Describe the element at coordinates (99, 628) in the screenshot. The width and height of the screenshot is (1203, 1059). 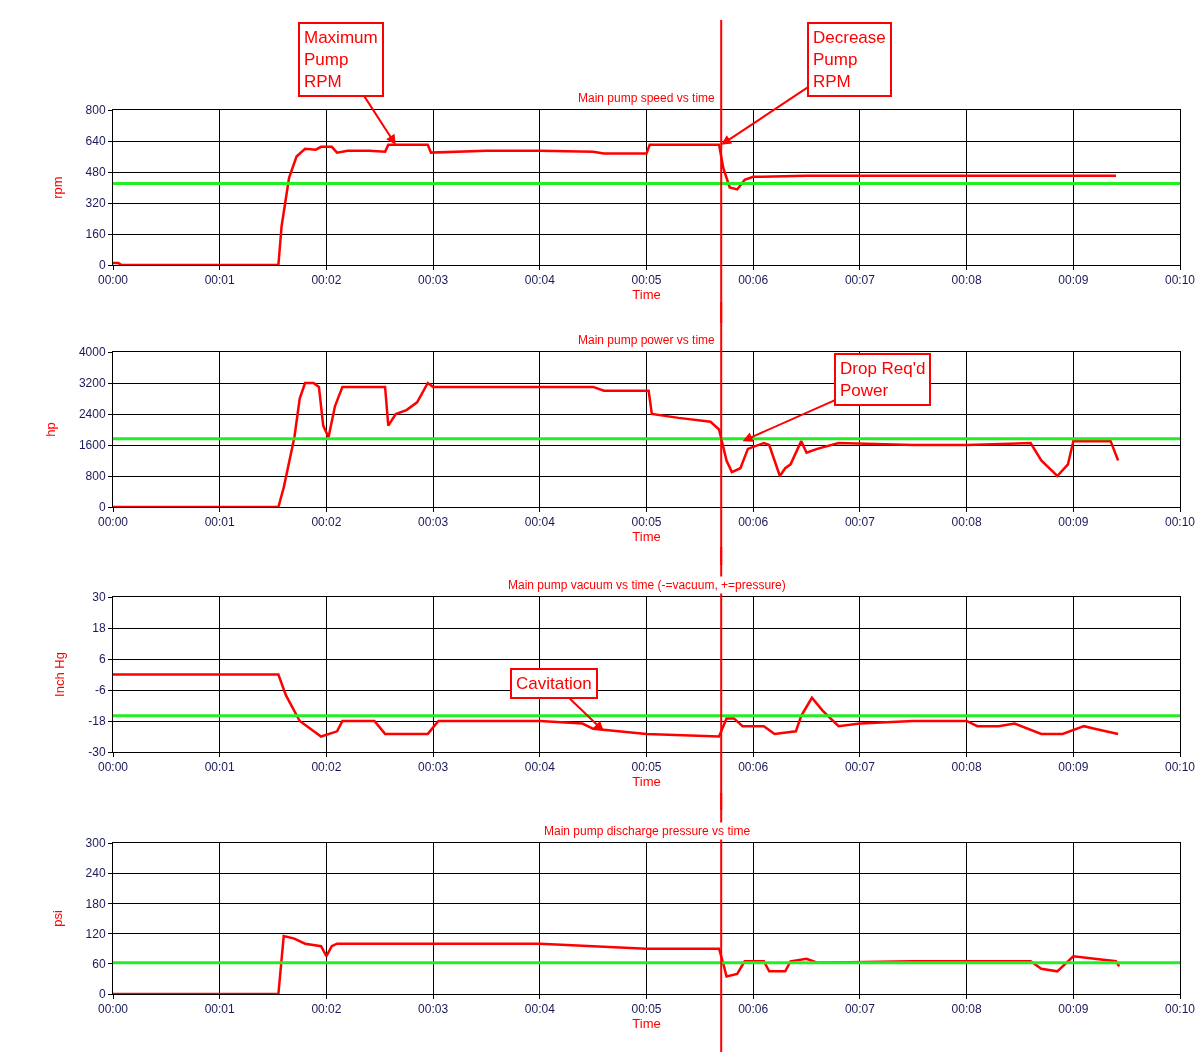
I see `y-tick-label: 18` at that location.